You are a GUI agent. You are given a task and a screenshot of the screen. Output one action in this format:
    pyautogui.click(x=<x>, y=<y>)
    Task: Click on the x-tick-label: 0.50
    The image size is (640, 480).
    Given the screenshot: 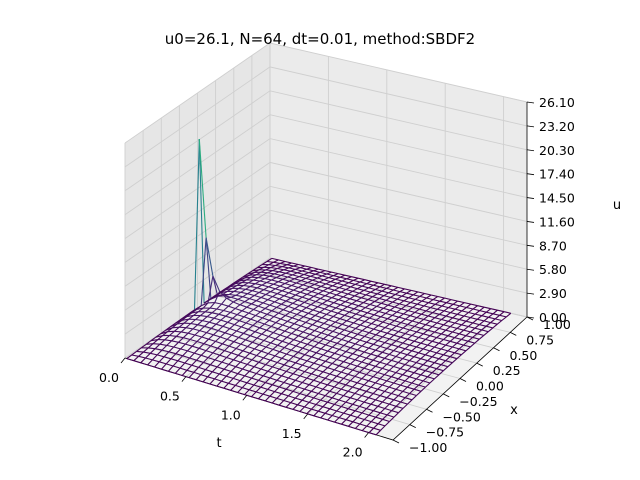 What is the action you would take?
    pyautogui.click(x=524, y=355)
    